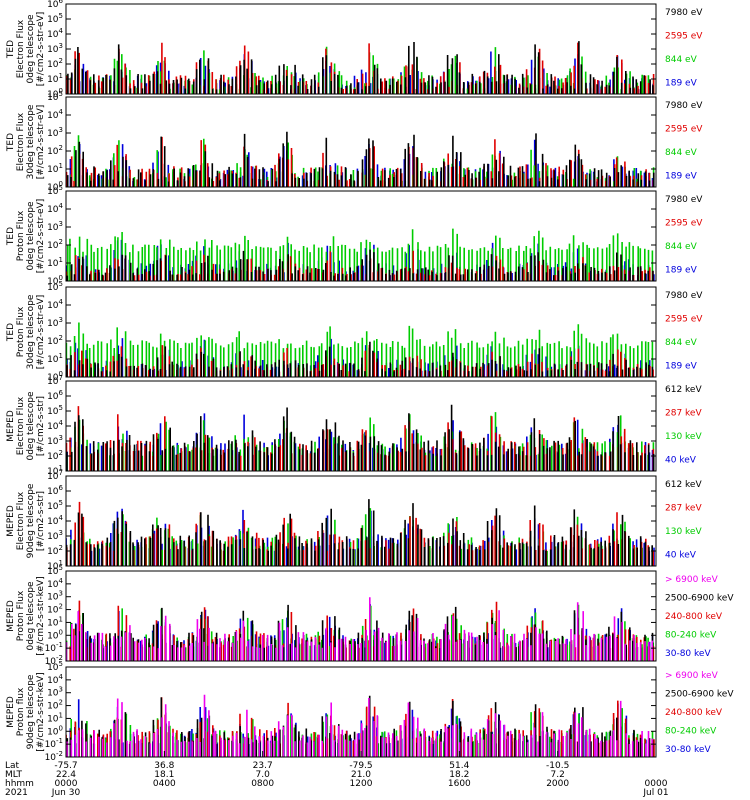 The image size is (750, 800). Describe the element at coordinates (16, 793) in the screenshot. I see `axis-row-label: 2021` at that location.